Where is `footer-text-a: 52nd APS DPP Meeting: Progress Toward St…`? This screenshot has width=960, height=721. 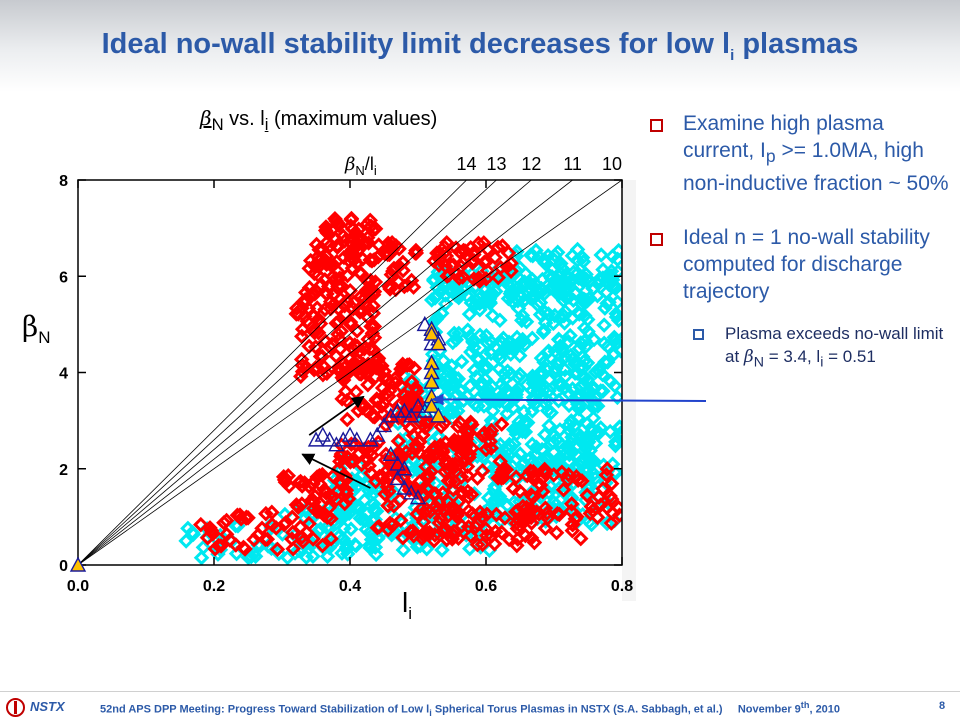
footer-text-a: 52nd APS DPP Meeting: Progress Toward St… is located at coordinates (265, 709).